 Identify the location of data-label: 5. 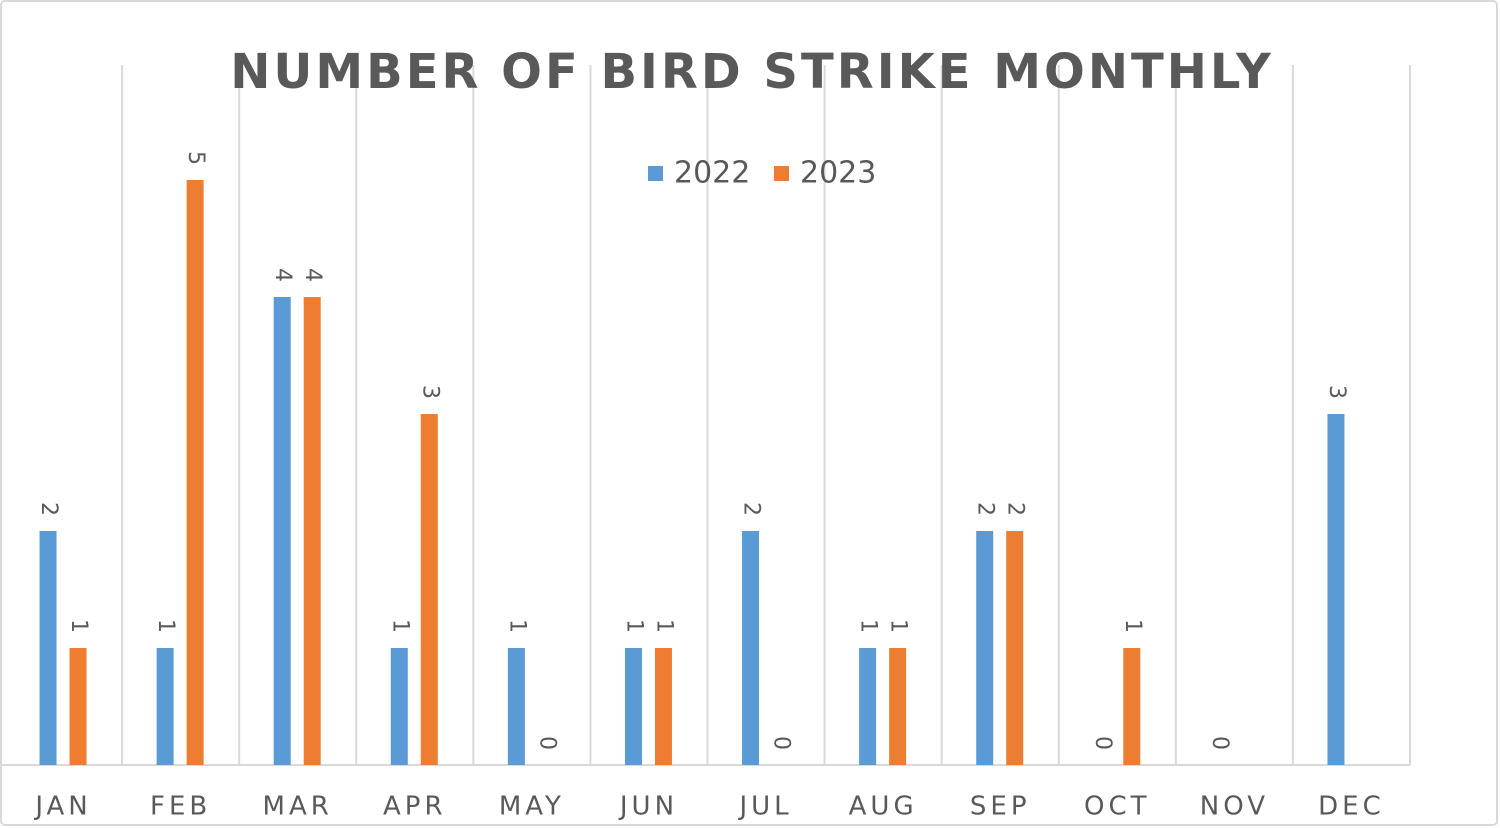
(195, 158).